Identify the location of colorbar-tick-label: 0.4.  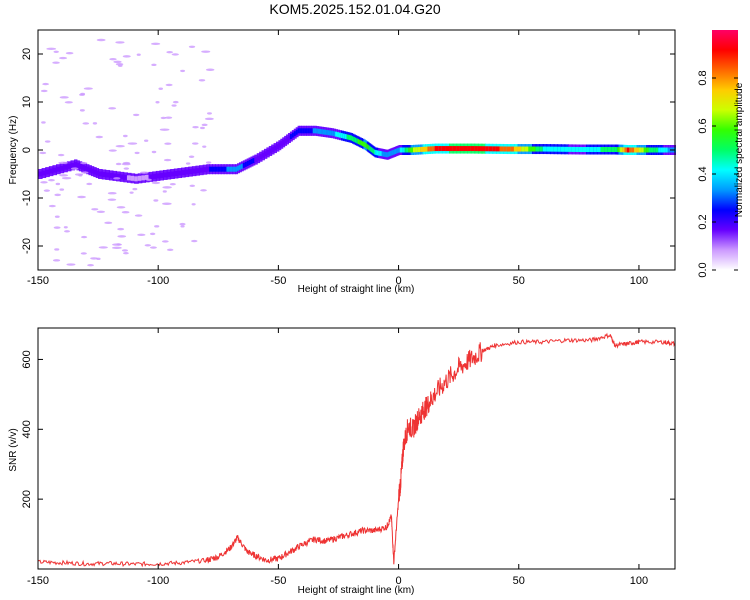
(703, 173).